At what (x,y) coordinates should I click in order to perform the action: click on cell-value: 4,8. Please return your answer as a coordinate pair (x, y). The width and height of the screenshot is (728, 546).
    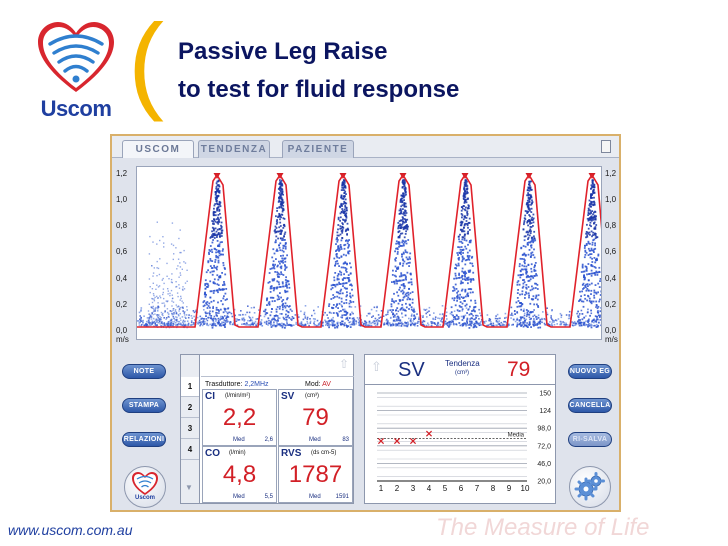
    Looking at the image, I should click on (239, 474).